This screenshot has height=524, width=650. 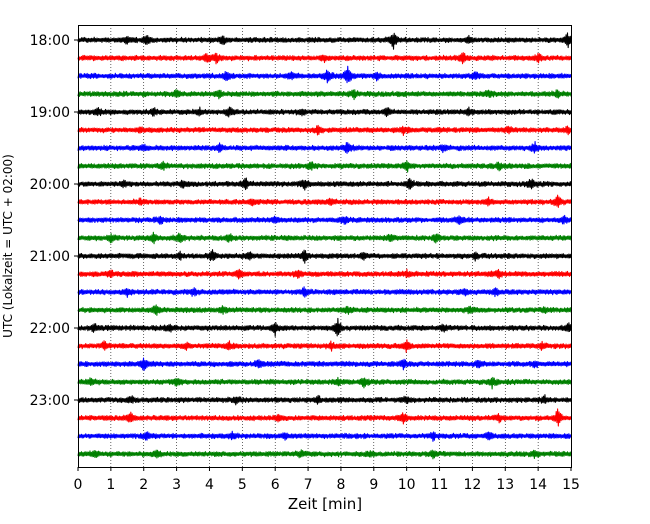 I want to click on x-tick-label: 0, so click(x=78, y=485).